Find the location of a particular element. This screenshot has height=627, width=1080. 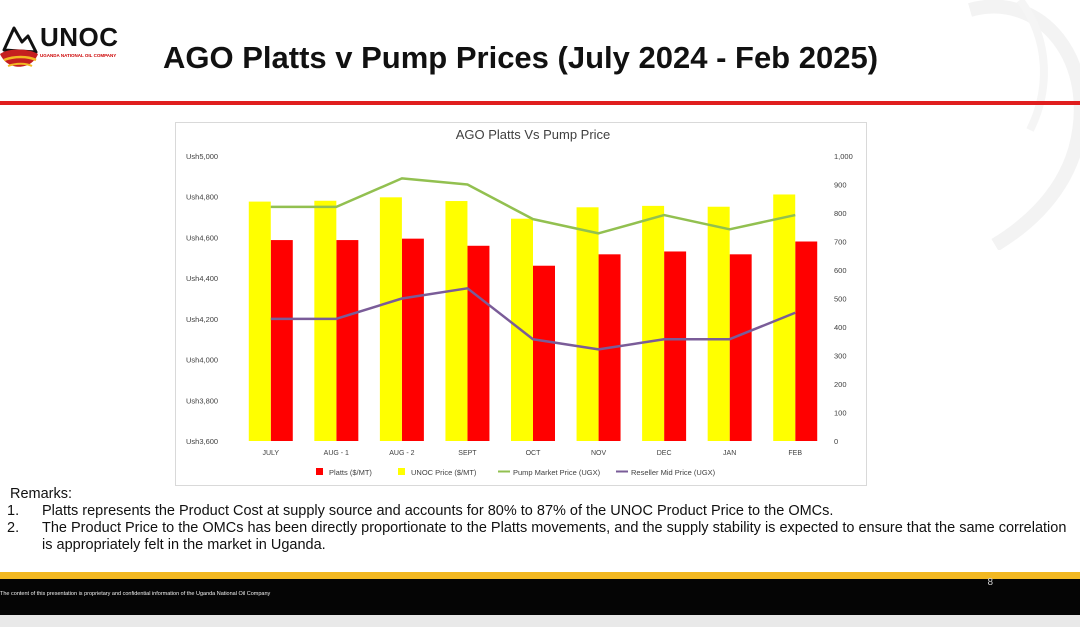

title-divider is located at coordinates (540, 103).